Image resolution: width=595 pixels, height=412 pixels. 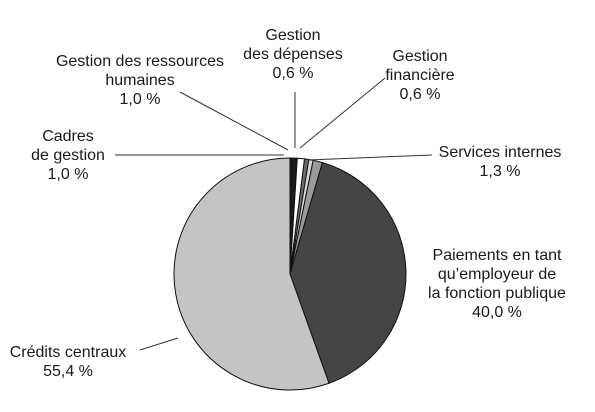 What do you see at coordinates (140, 61) in the screenshot?
I see `slice-name: Gestion des ressources` at bounding box center [140, 61].